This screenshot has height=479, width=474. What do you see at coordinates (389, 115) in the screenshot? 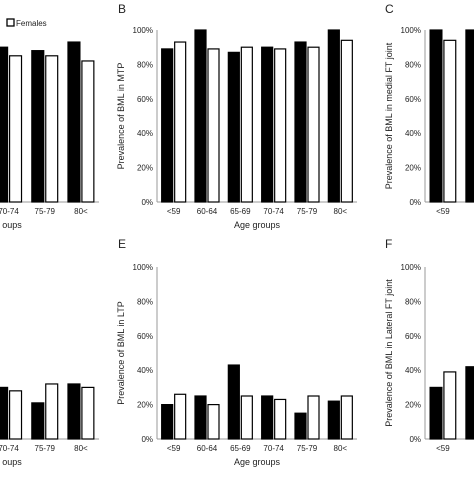
I see `y-axis-title: Prevalence of BML in medial FT joint` at bounding box center [389, 115].